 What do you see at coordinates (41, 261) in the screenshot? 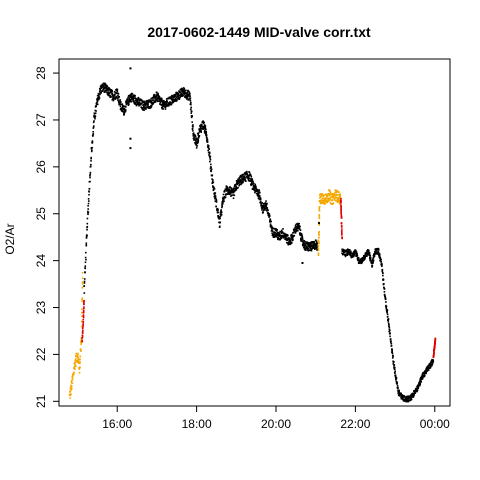
I see `y-tick-label: 24` at bounding box center [41, 261].